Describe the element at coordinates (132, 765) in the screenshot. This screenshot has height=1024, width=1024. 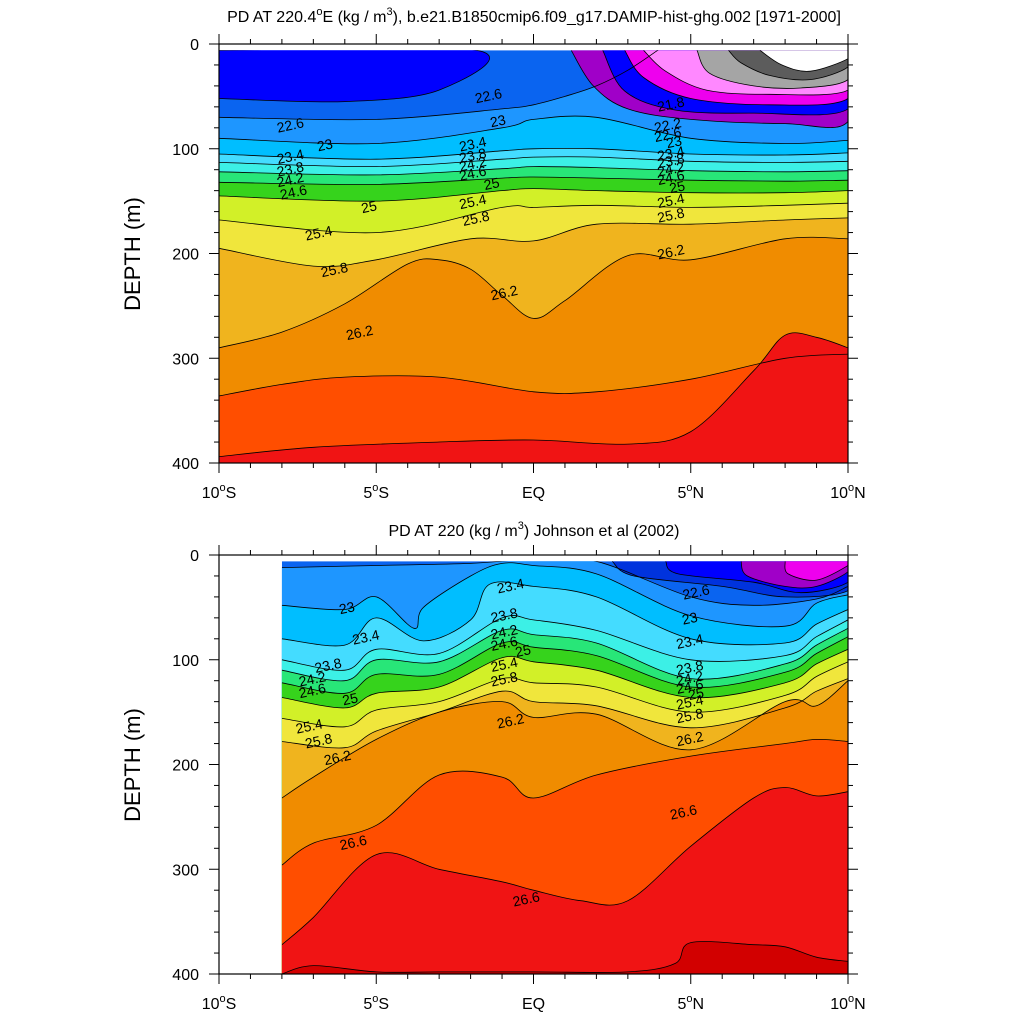
I see `y-axis-label: DEPTH (m)` at that location.